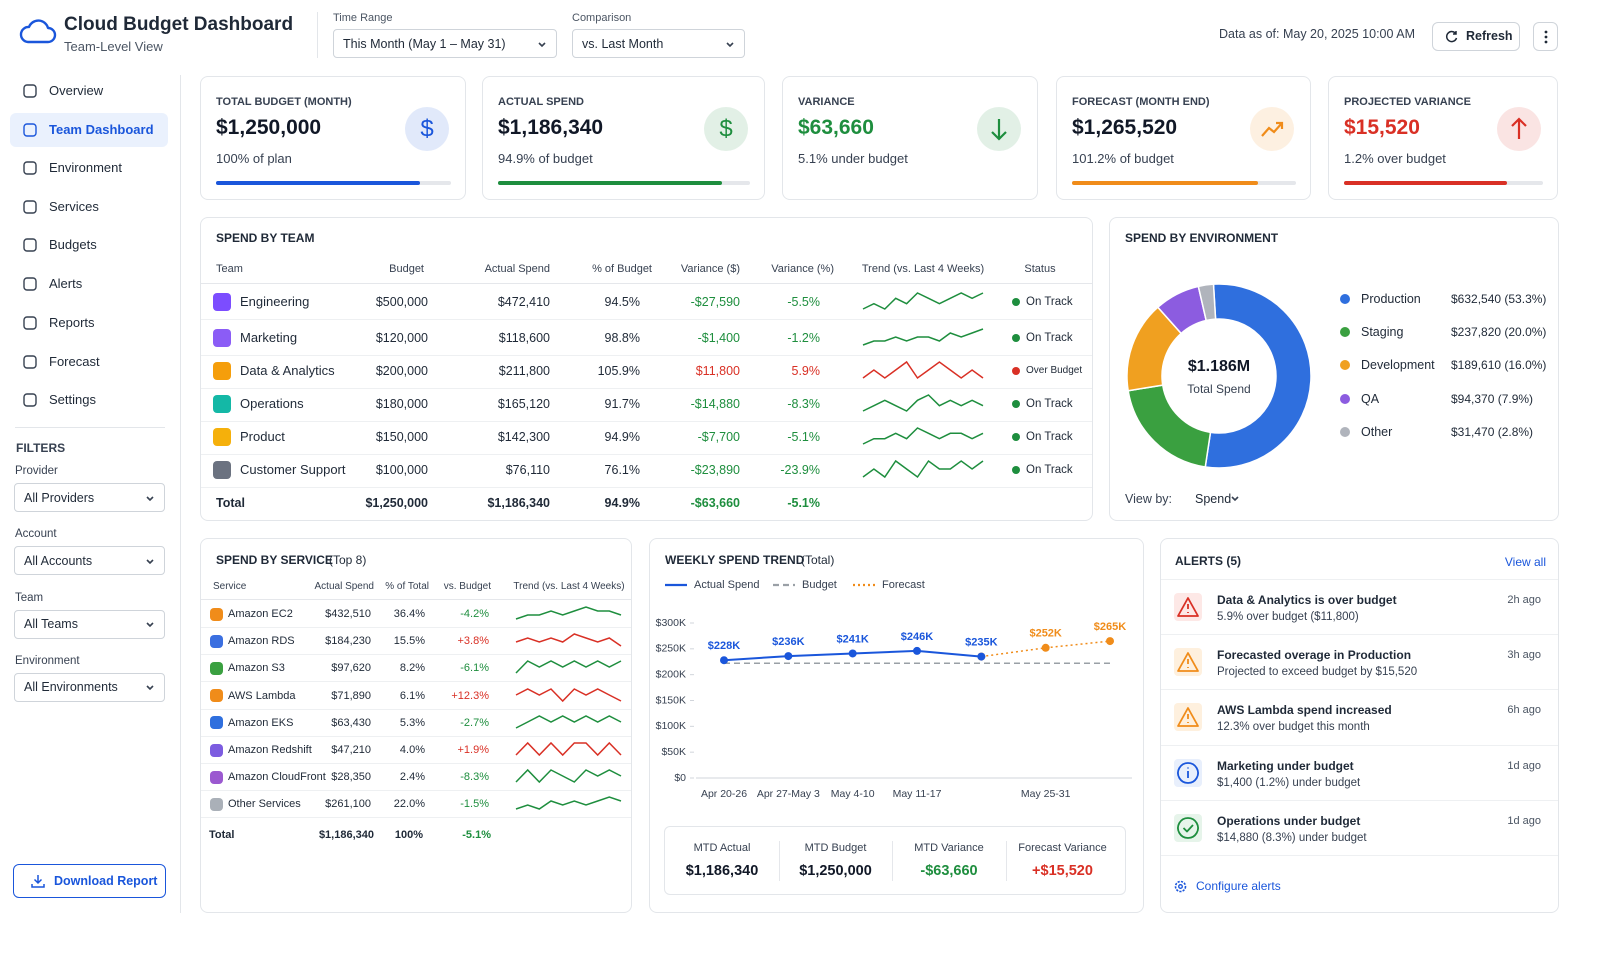 The width and height of the screenshot is (1619, 972). Describe the element at coordinates (89, 323) in the screenshot. I see `nav-item: Reports` at that location.